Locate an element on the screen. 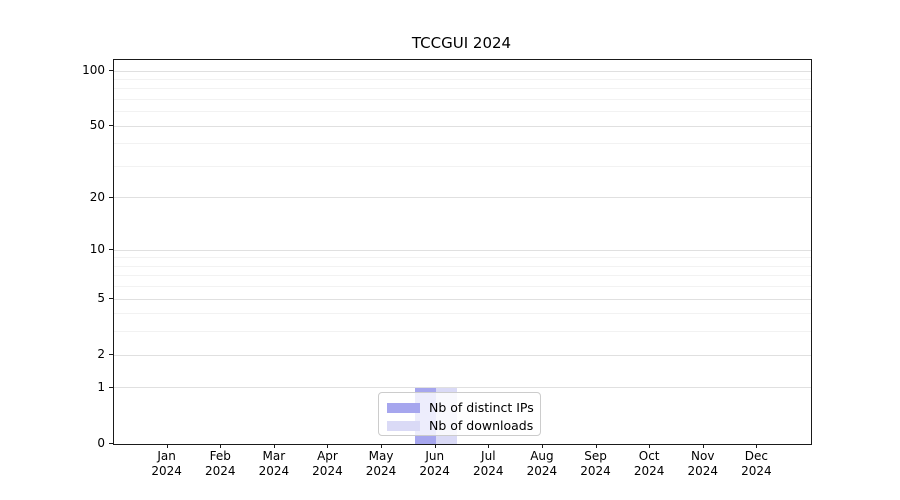  legend-entry-distinct-ips: Nb of distinct IPs is located at coordinates (460, 408).